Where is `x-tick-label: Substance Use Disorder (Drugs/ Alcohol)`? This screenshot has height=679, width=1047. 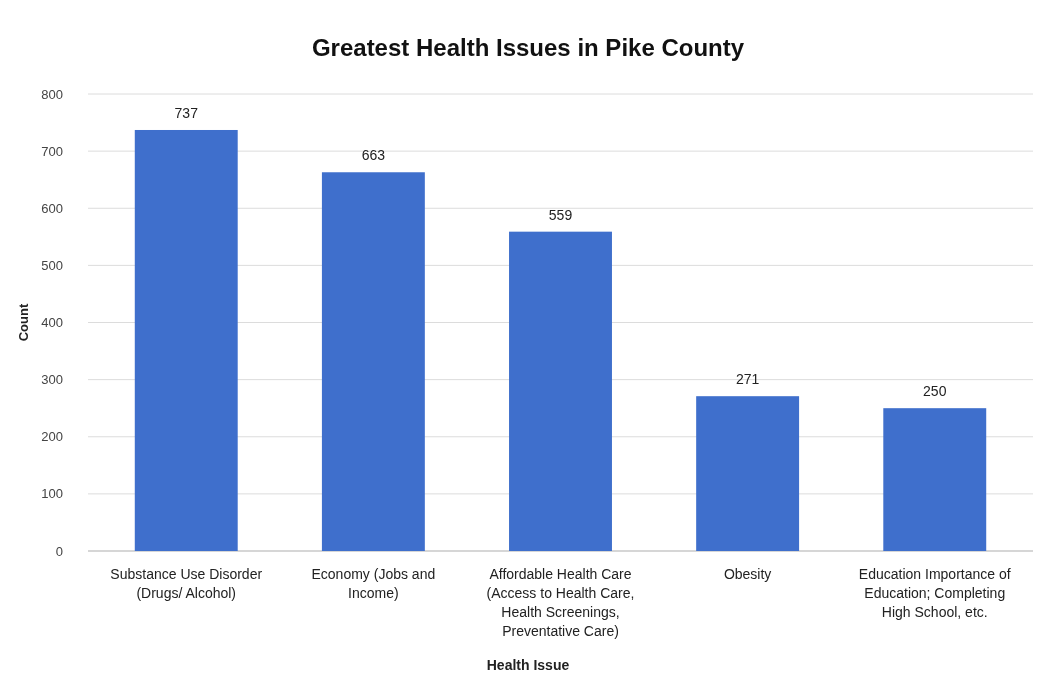 x-tick-label: Substance Use Disorder (Drugs/ Alcohol) is located at coordinates (186, 583).